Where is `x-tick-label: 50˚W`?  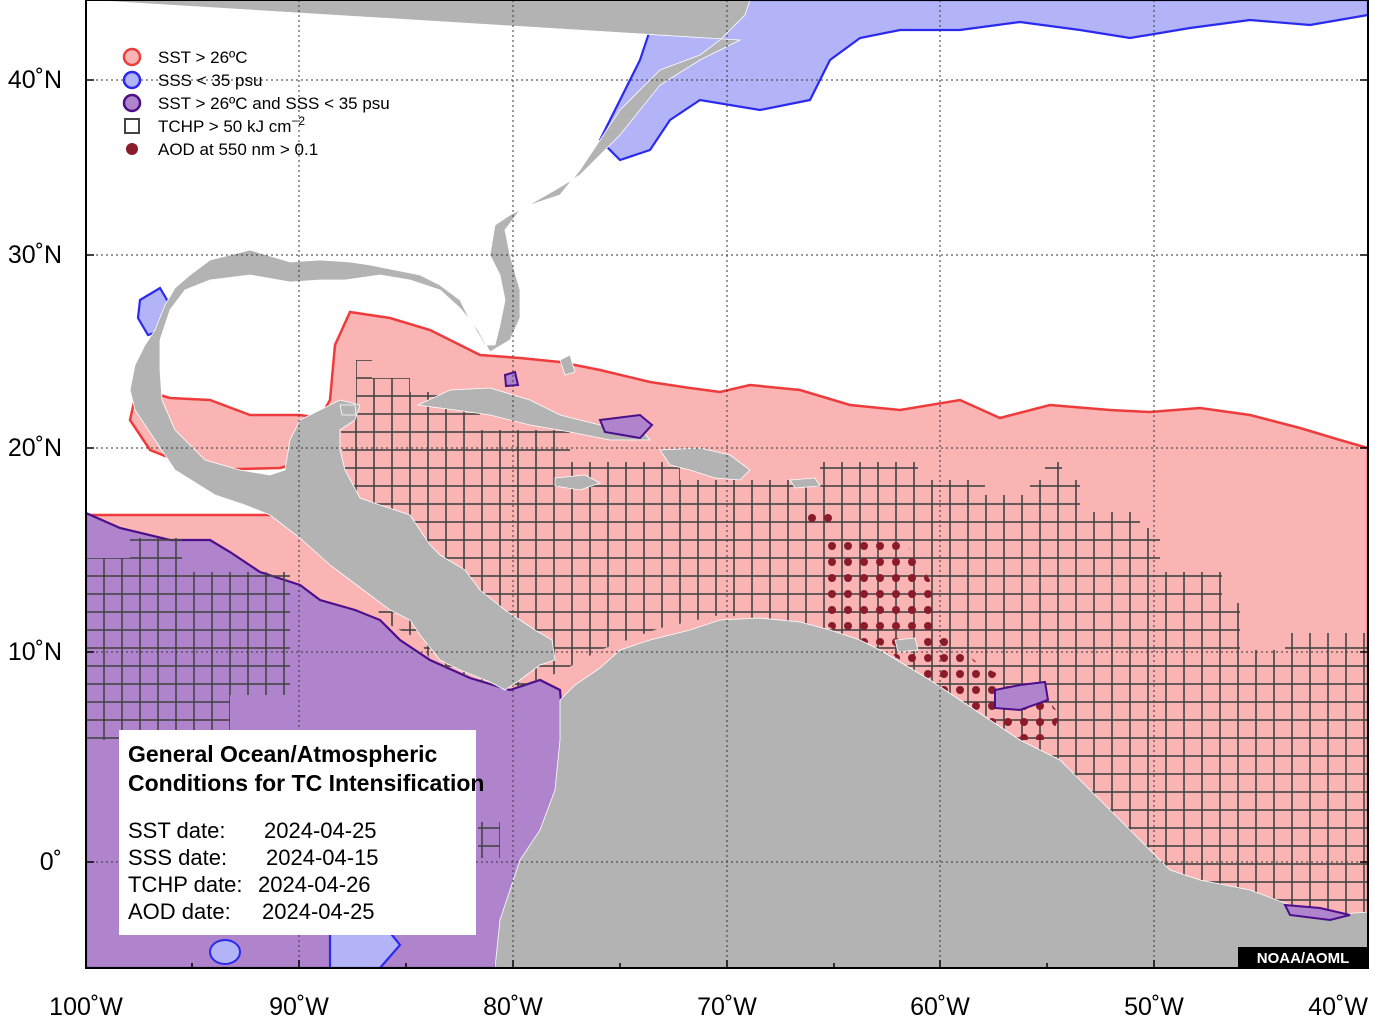 x-tick-label: 50˚W is located at coordinates (1154, 1006).